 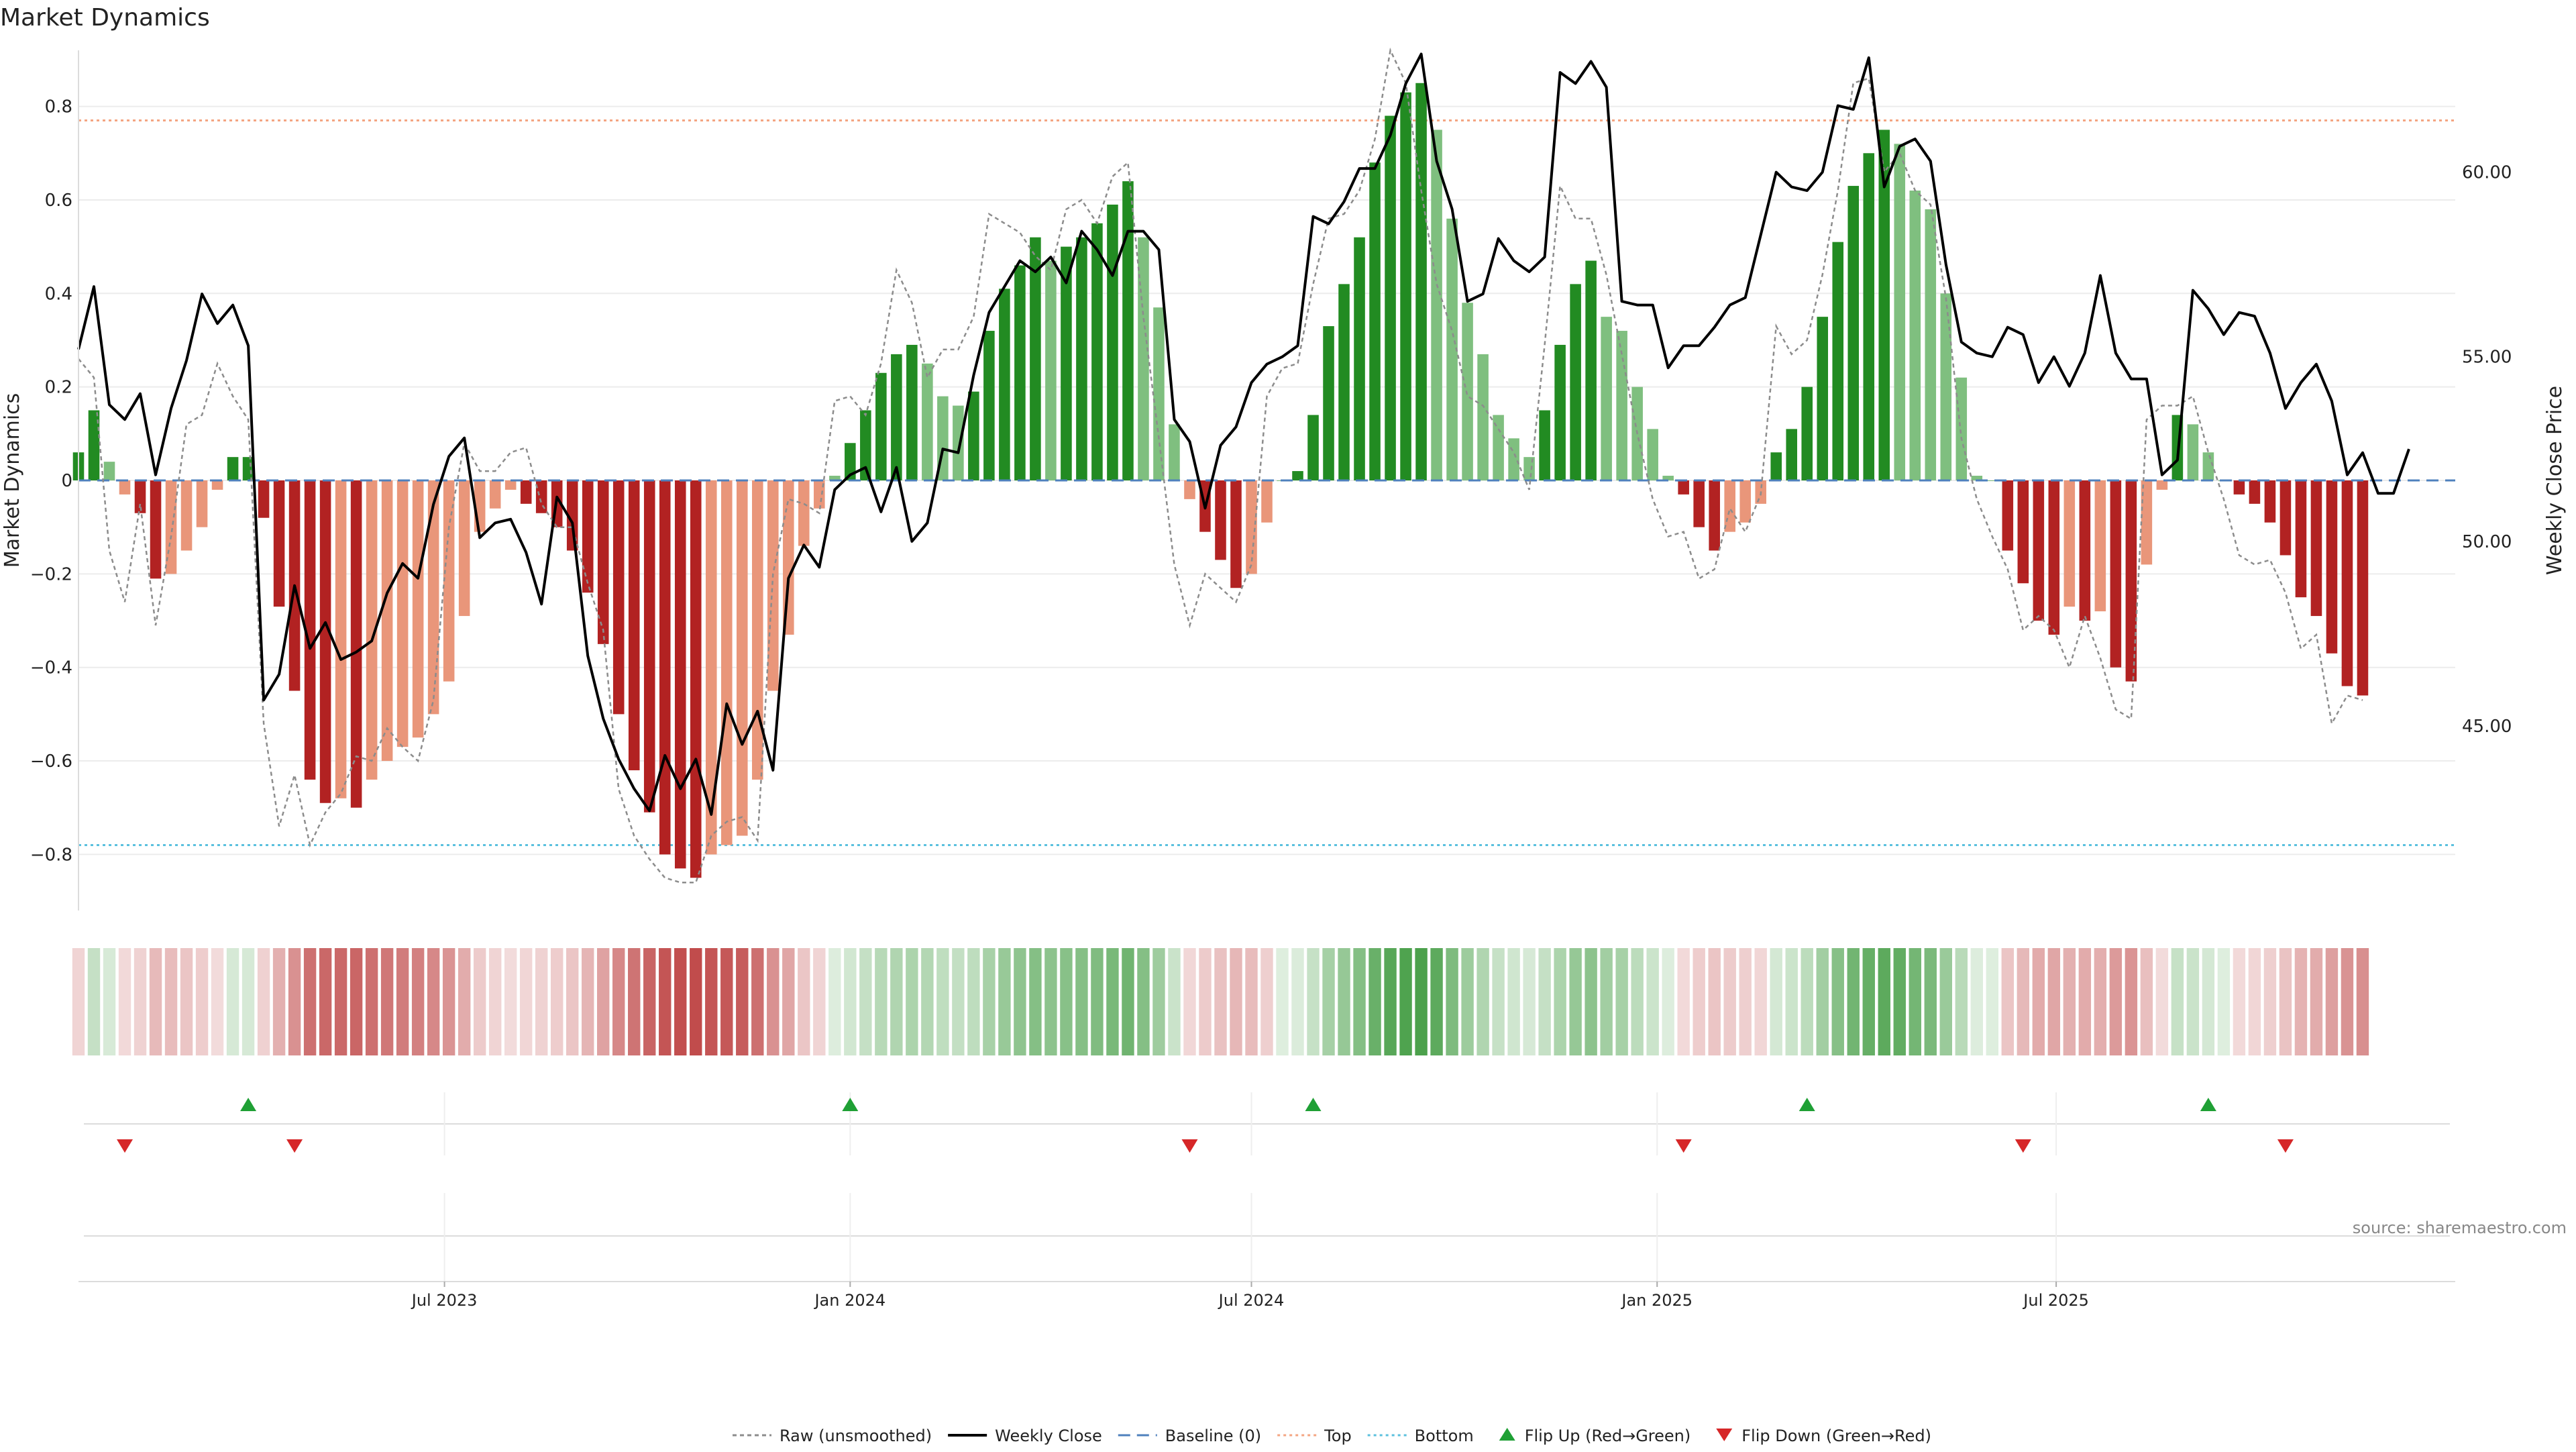 What do you see at coordinates (1444, 1436) in the screenshot?
I see `legend-label: Bottom` at bounding box center [1444, 1436].